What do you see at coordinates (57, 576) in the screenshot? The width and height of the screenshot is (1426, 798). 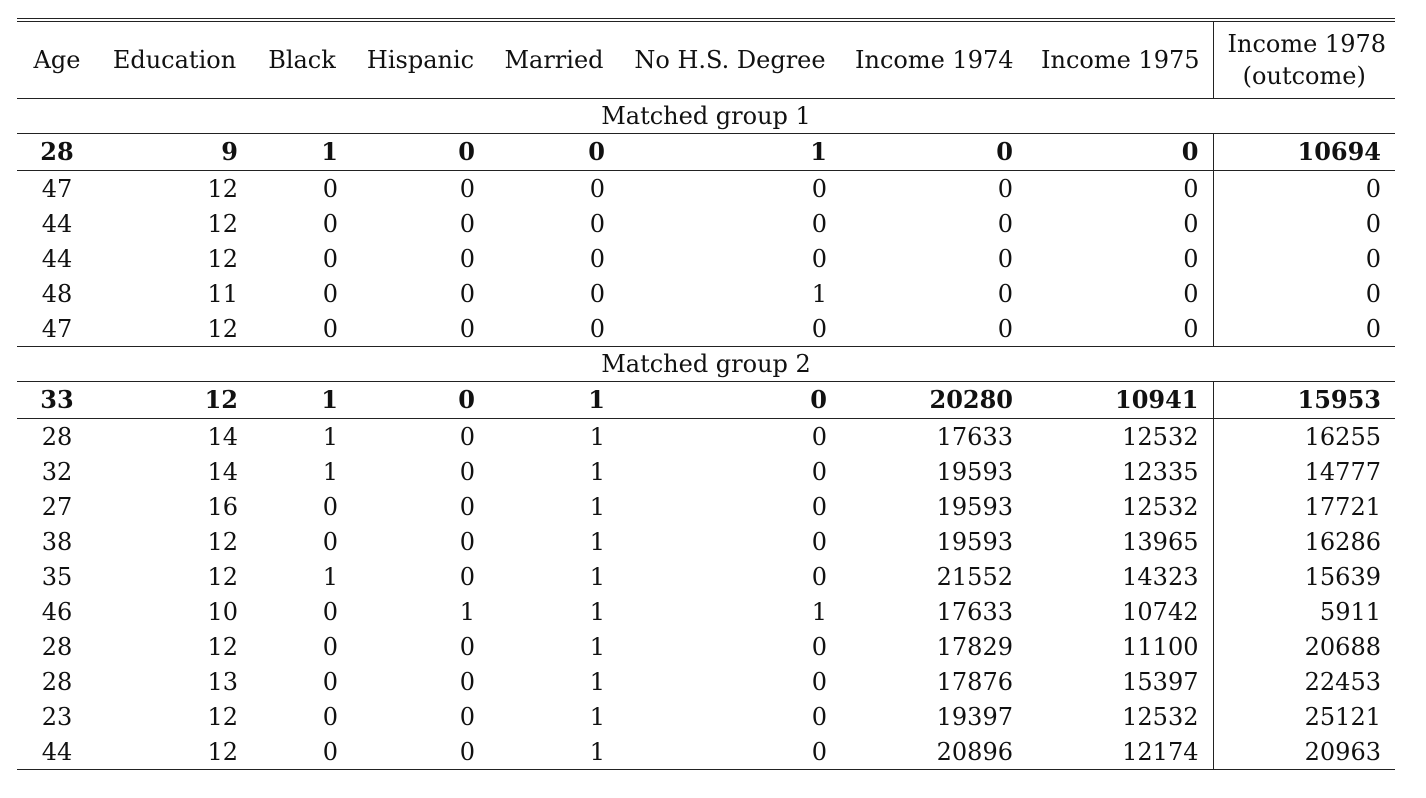 I see `cell-age: 35` at bounding box center [57, 576].